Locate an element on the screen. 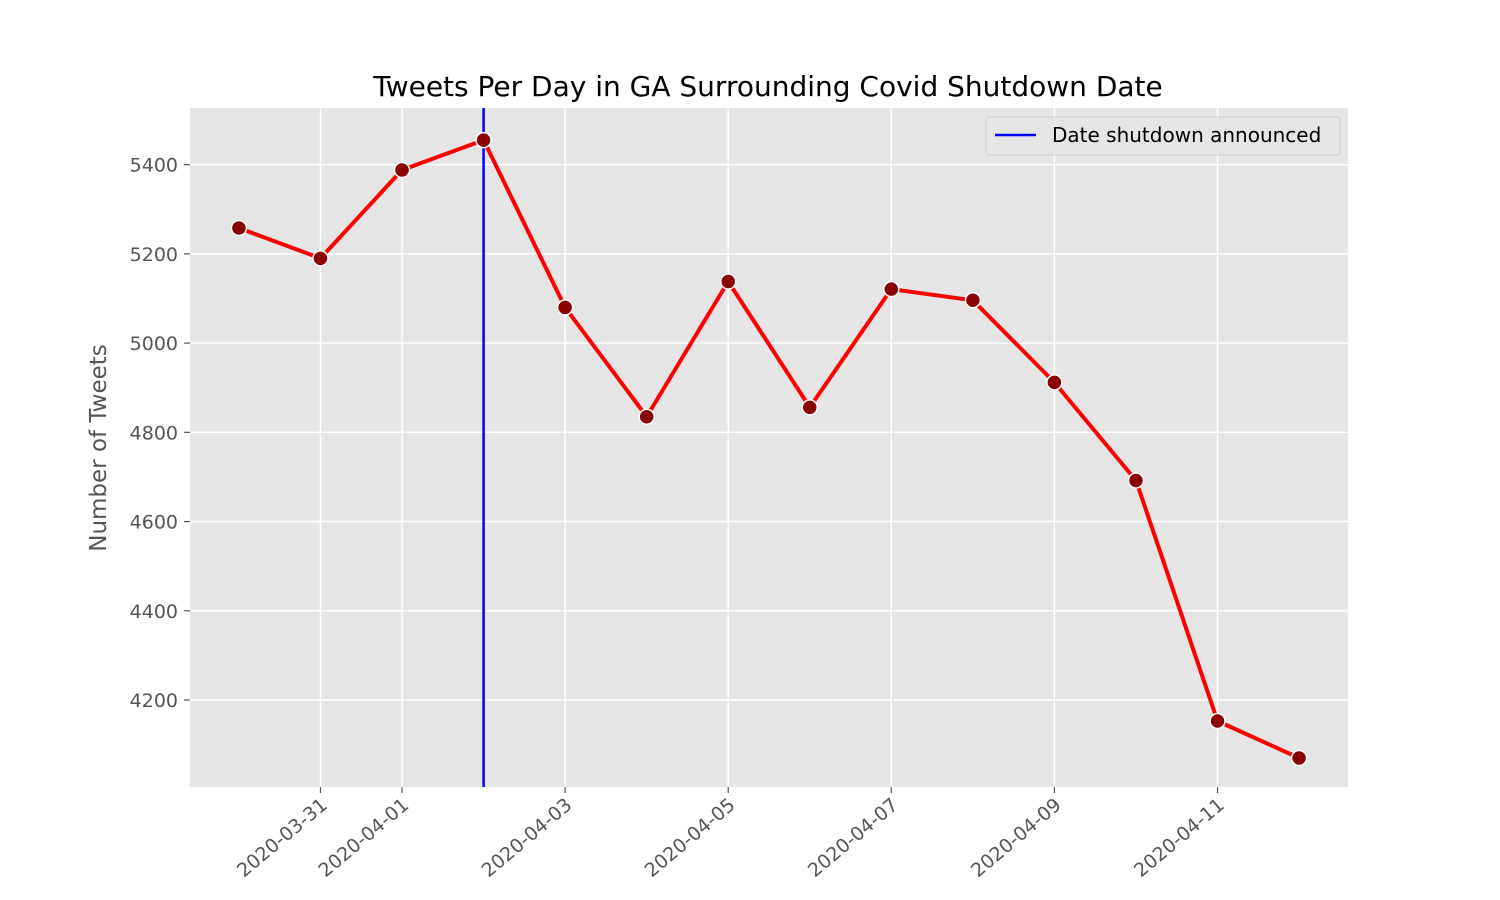  x-tick-label: 2020-04-05 is located at coordinates (690, 838).